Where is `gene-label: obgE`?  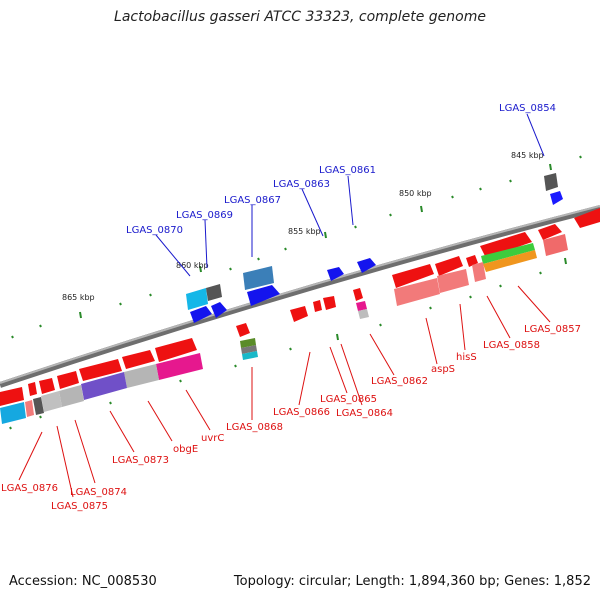 gene-label: obgE is located at coordinates (185, 449).